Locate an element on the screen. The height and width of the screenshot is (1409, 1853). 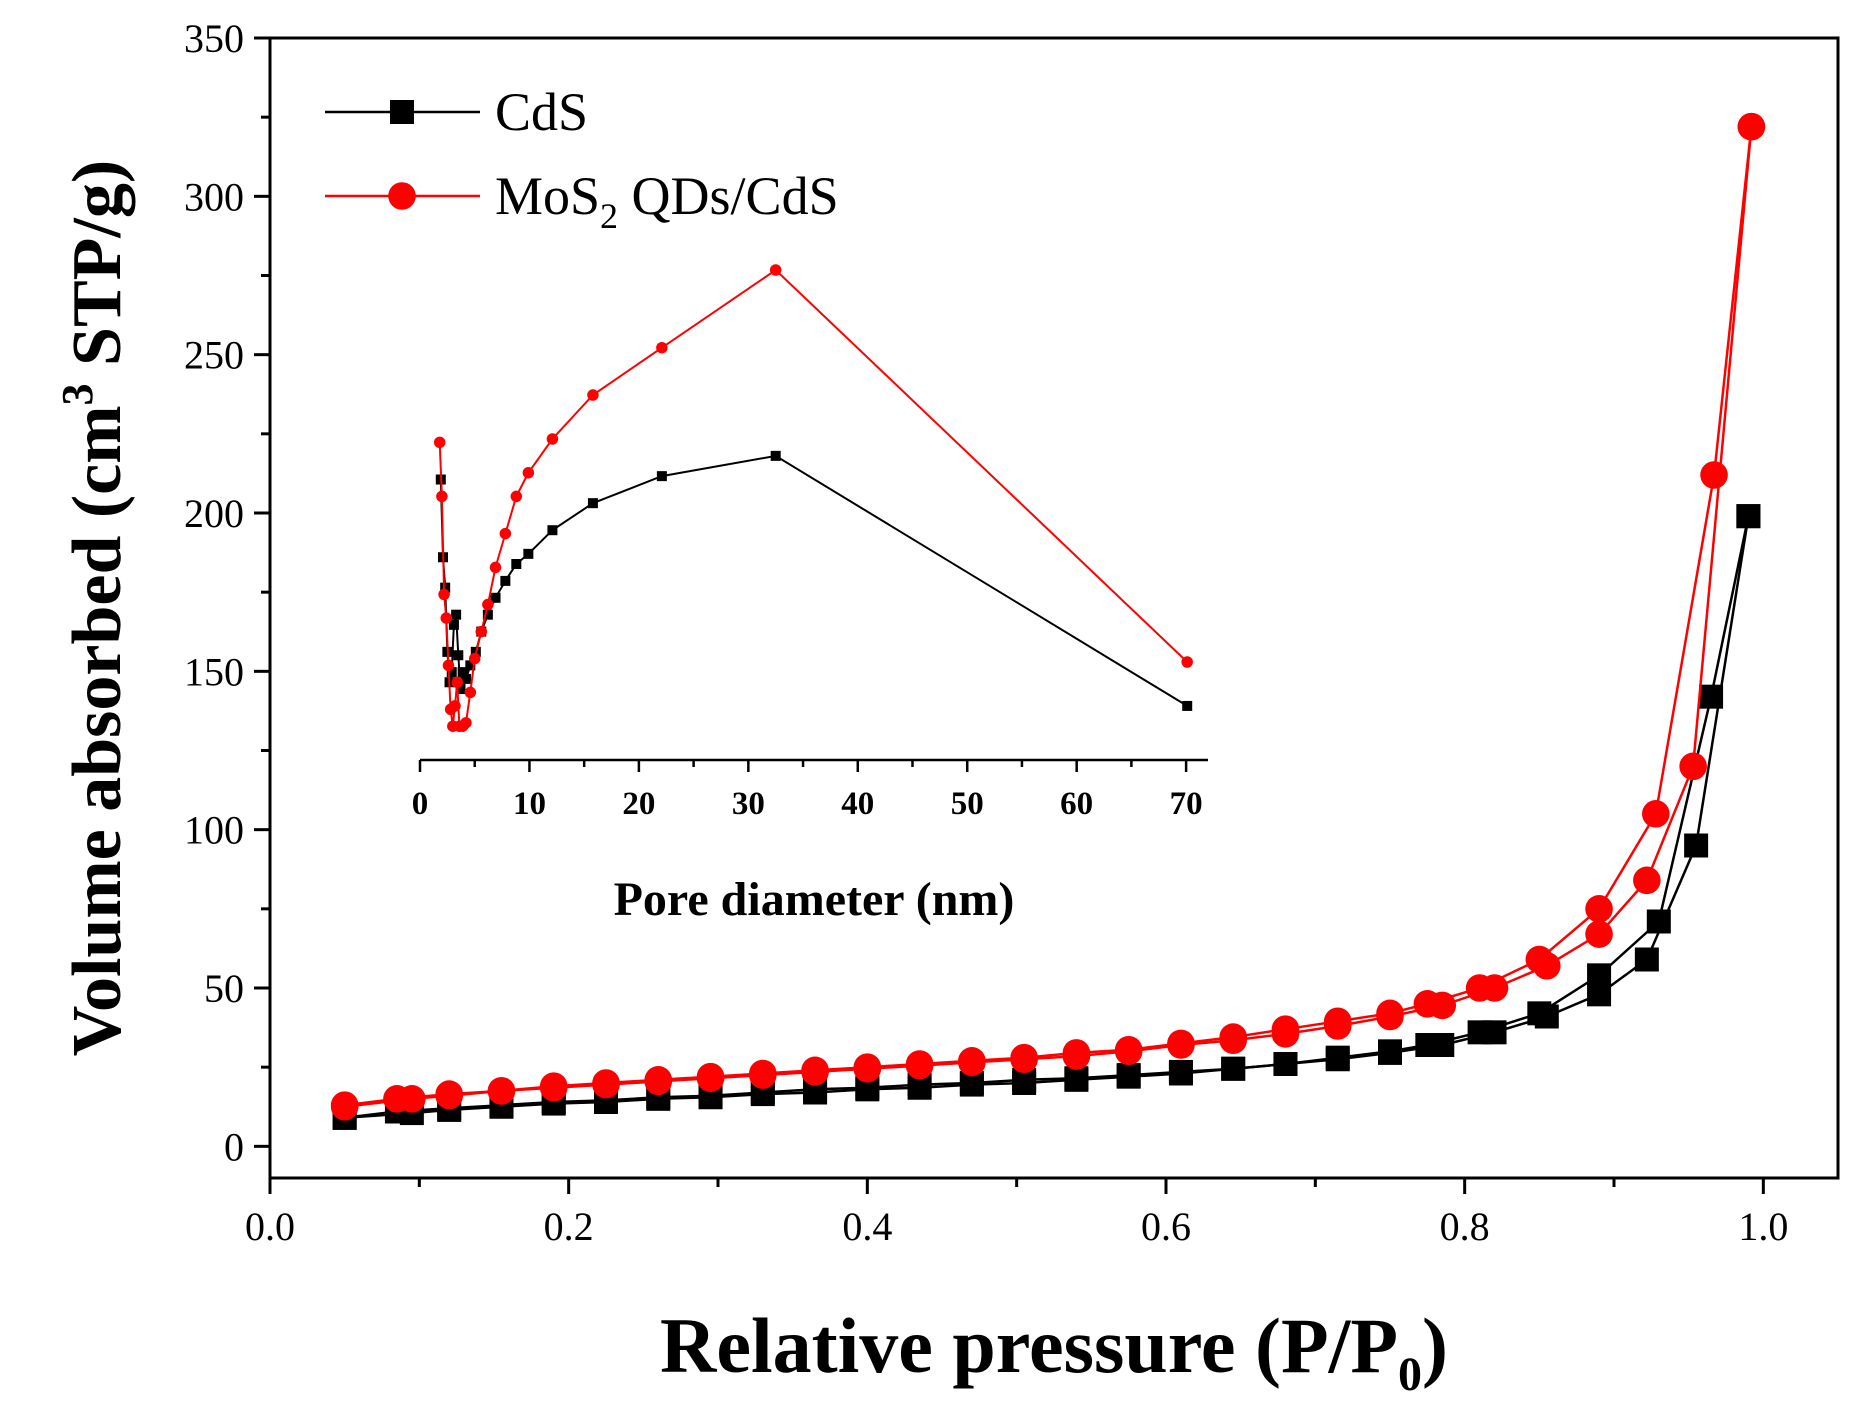
x-tick-label: 0.0 is located at coordinates (270, 1226).